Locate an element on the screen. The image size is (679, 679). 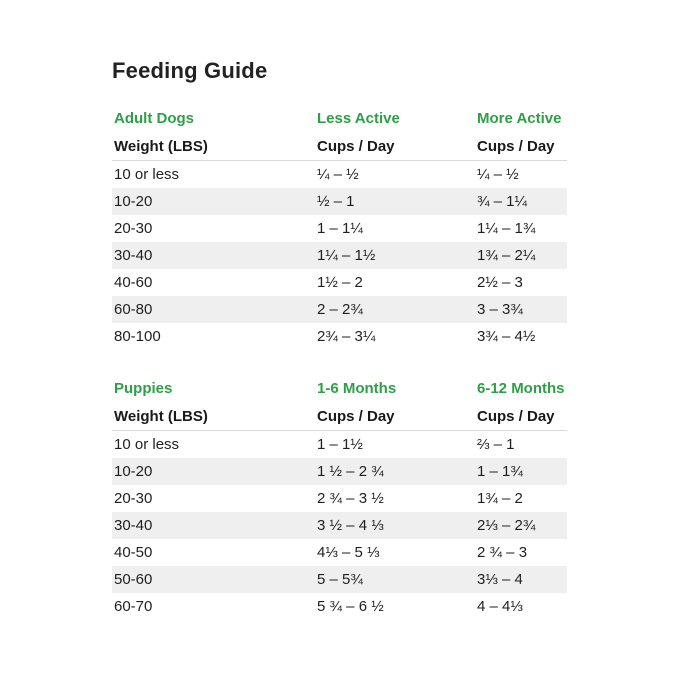
table-row: 10 or less 1 – 1½ ⅔ – 1 is located at coordinates (339, 444).